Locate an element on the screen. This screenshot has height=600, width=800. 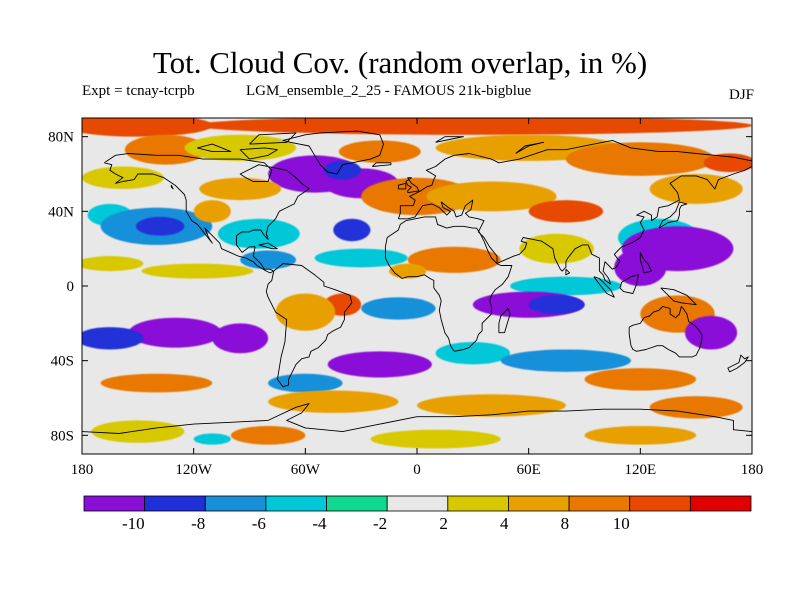
lat-tick-label: 40S is located at coordinates (62, 362).